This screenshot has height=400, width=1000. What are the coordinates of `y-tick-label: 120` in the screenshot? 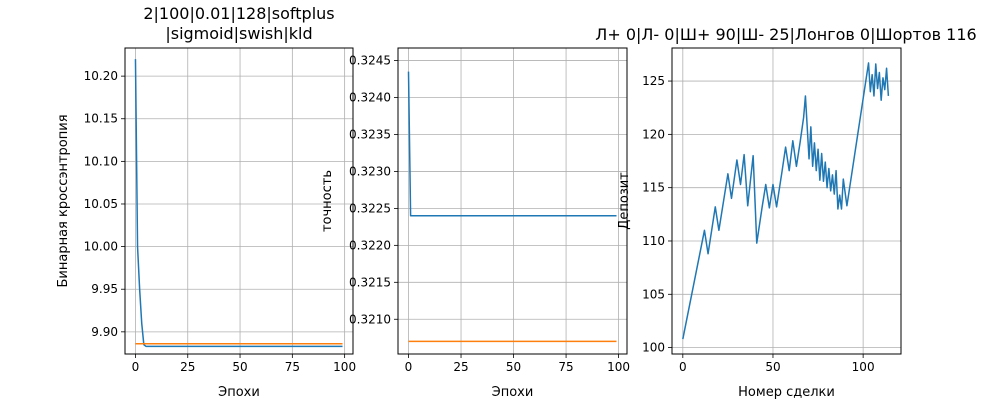 It's located at (653, 134).